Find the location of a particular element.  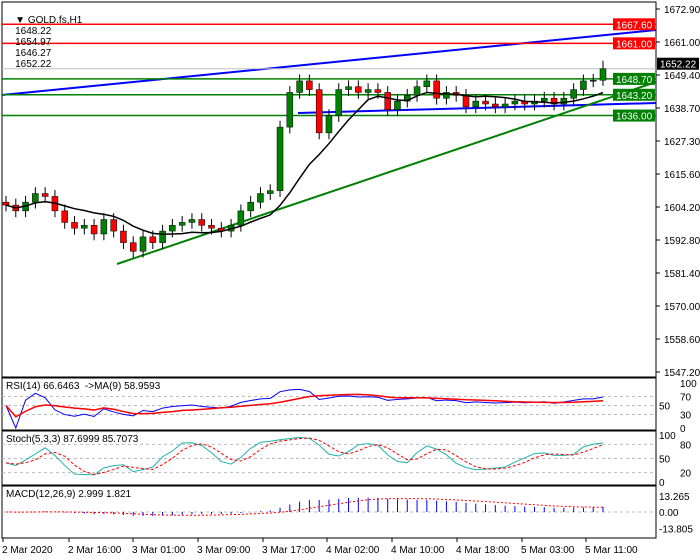

collapse-triangle-icon: ▼ is located at coordinates (21, 20).